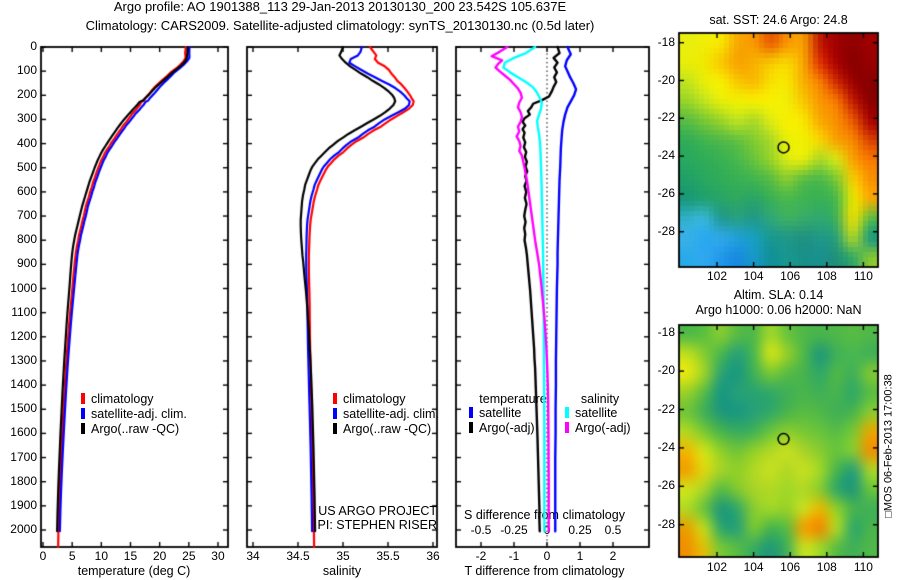 This screenshot has width=900, height=580. I want to click on t-difference-axis-label: T difference from climatology, so click(544, 571).